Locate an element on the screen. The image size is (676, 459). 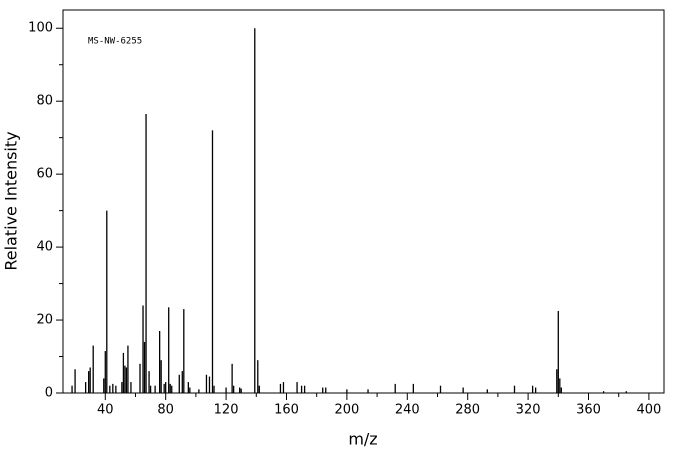
x-tick-label: 160 is located at coordinates (286, 410).